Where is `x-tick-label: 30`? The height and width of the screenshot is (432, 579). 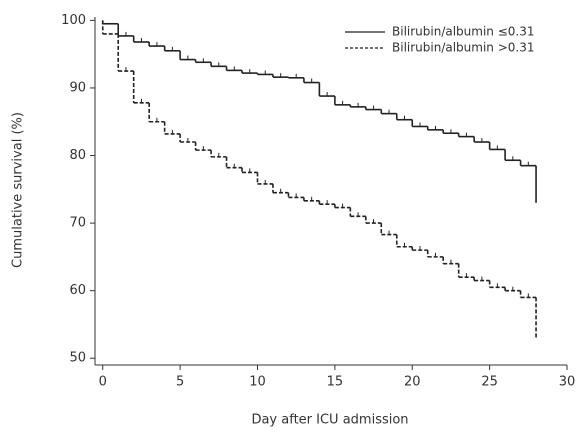
x-tick-label: 30 is located at coordinates (567, 382).